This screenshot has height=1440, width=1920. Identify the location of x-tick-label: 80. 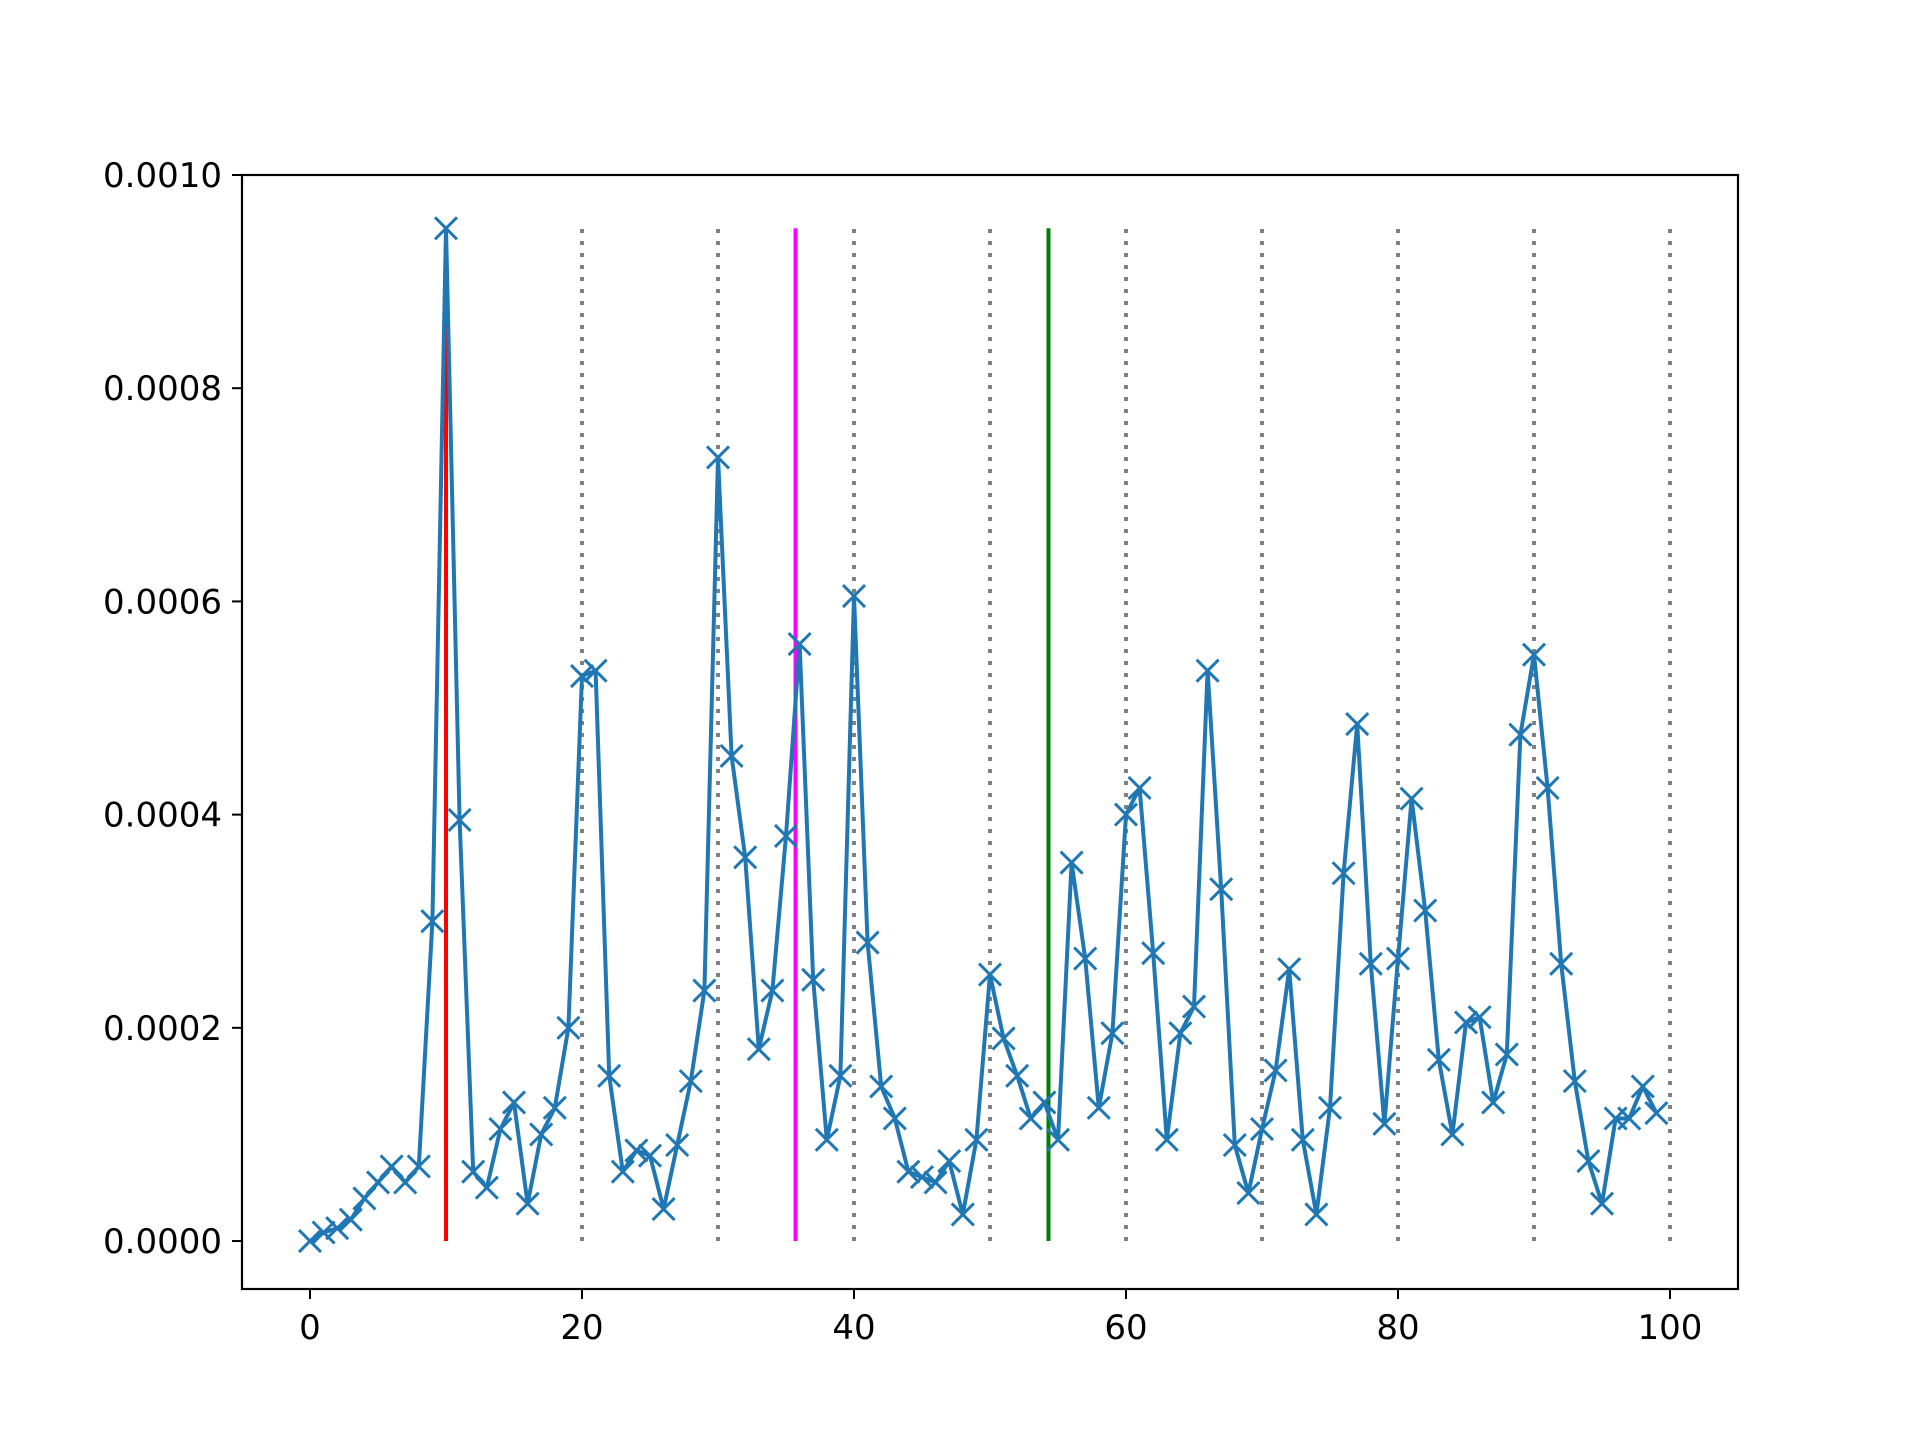
(1397, 1328).